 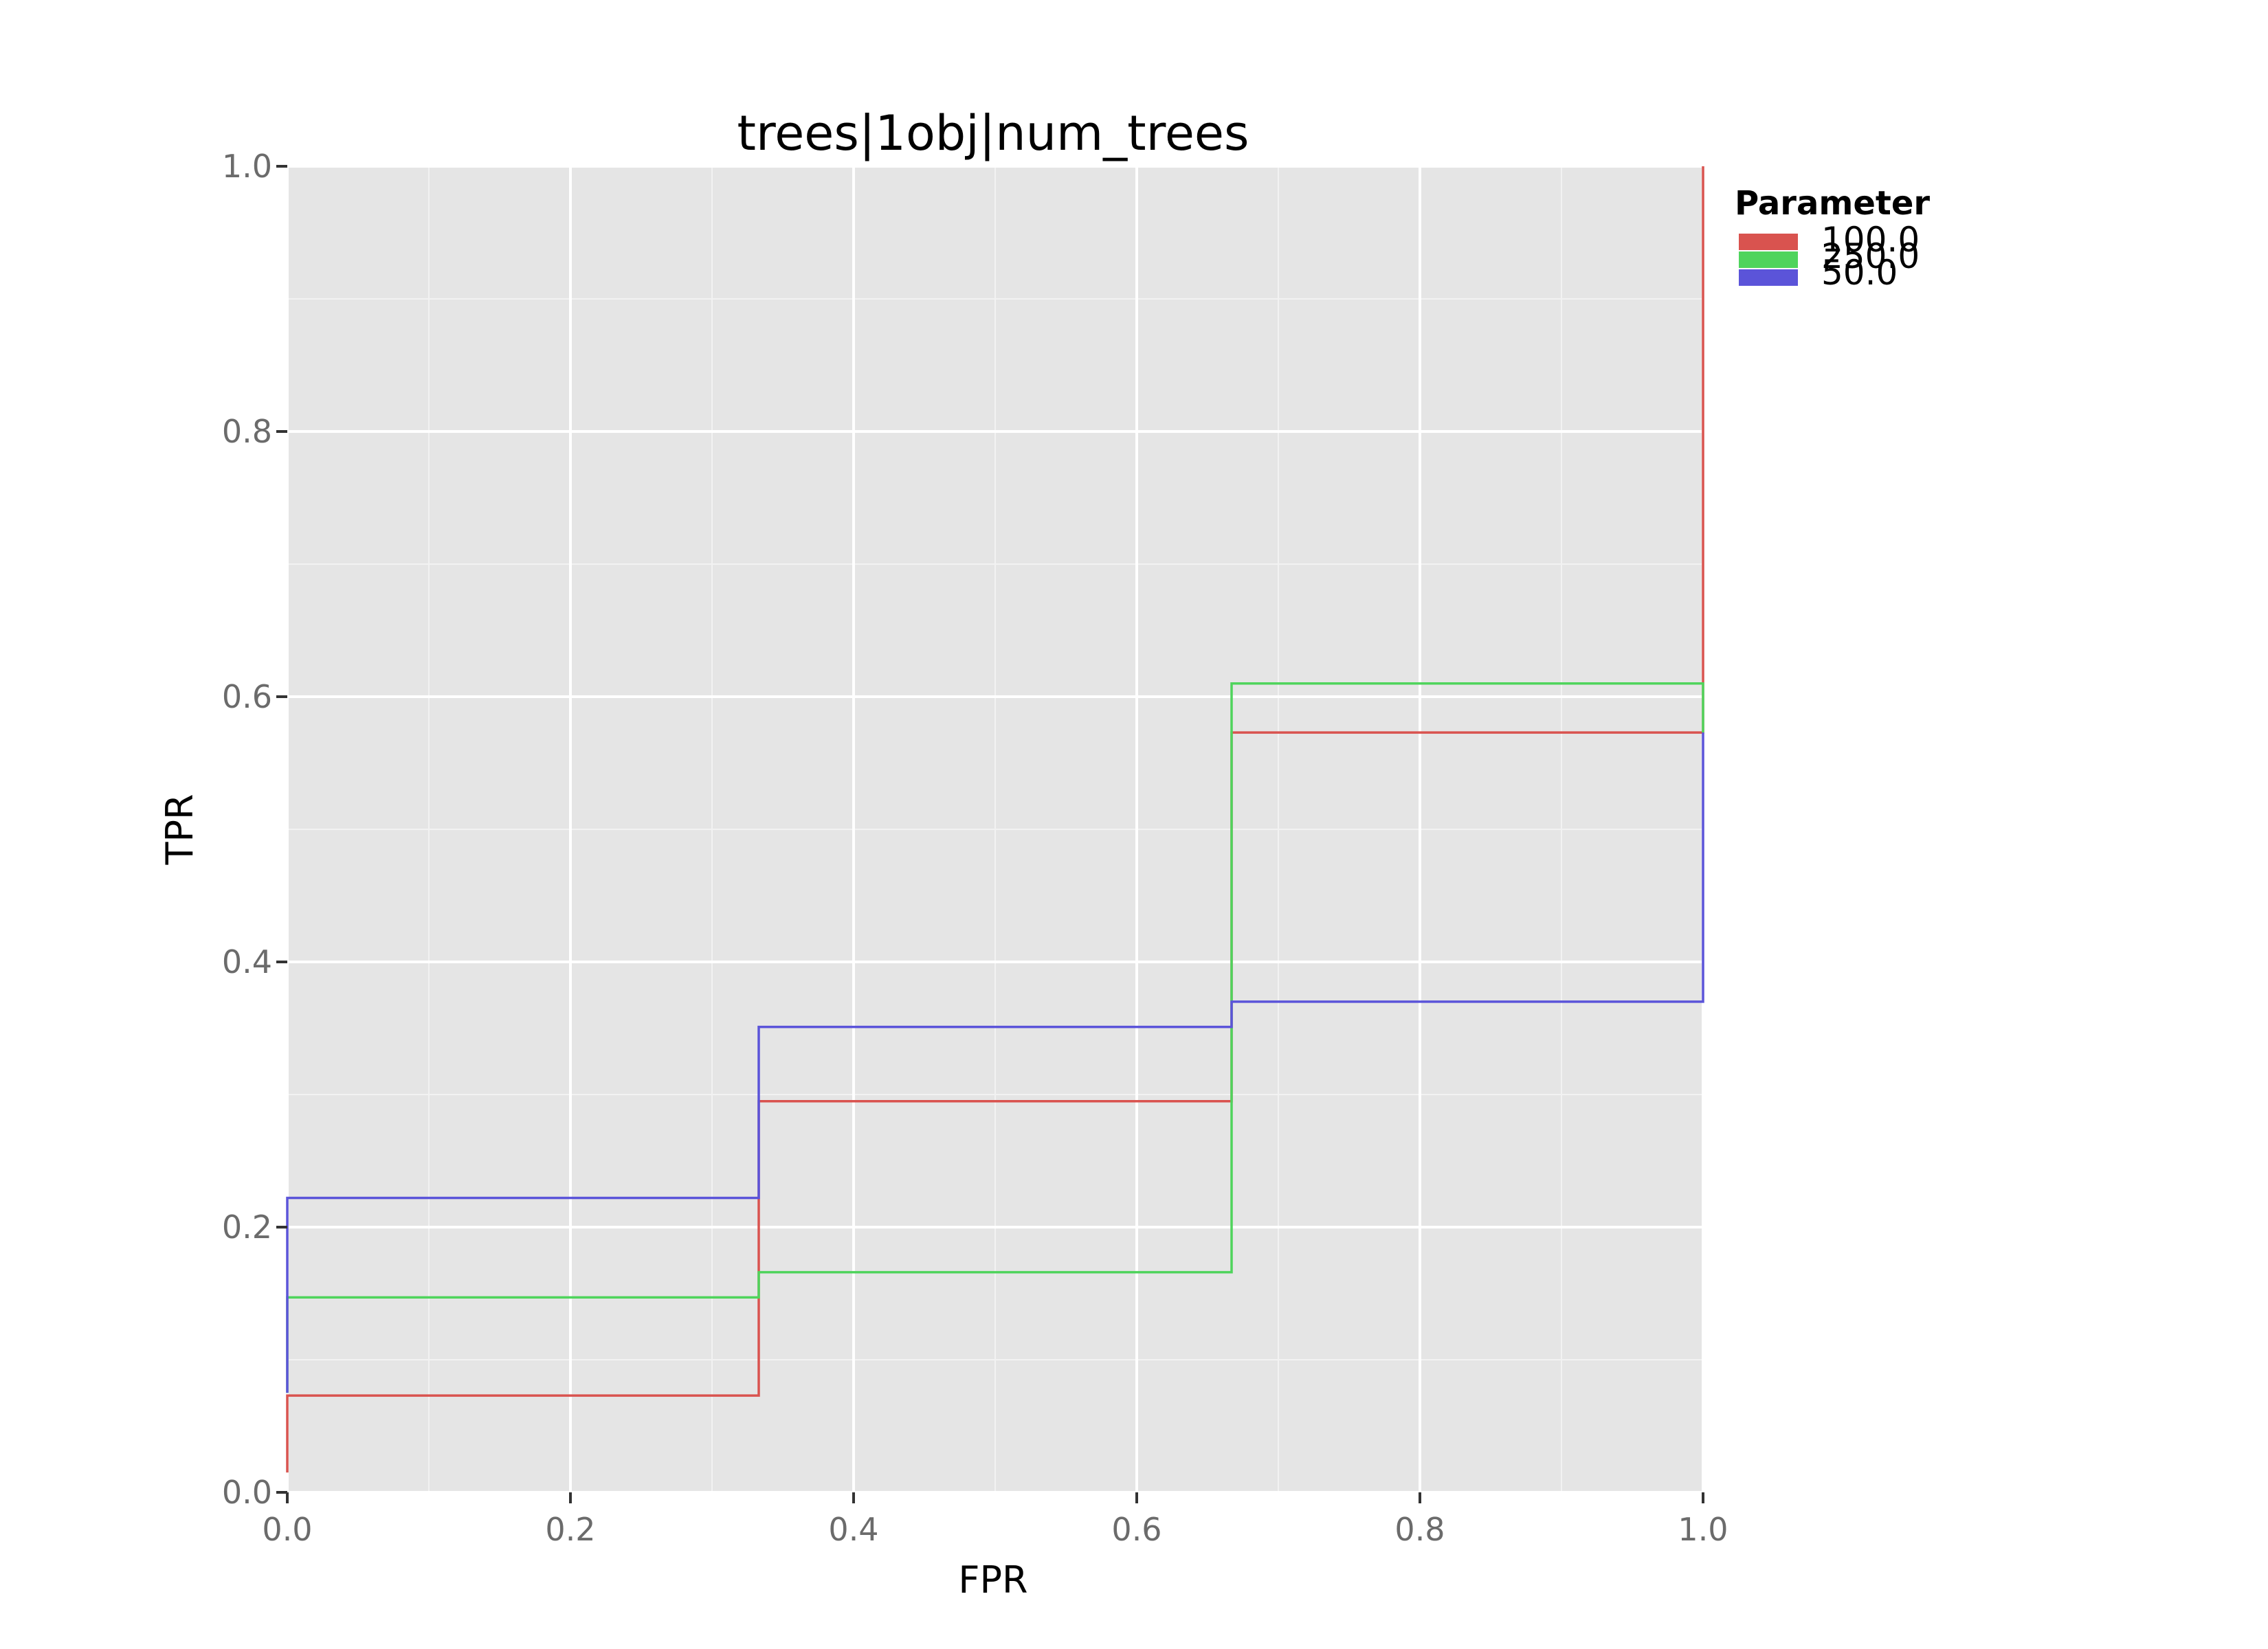 I want to click on legend-swatch-50.0, so click(x=1768, y=277).